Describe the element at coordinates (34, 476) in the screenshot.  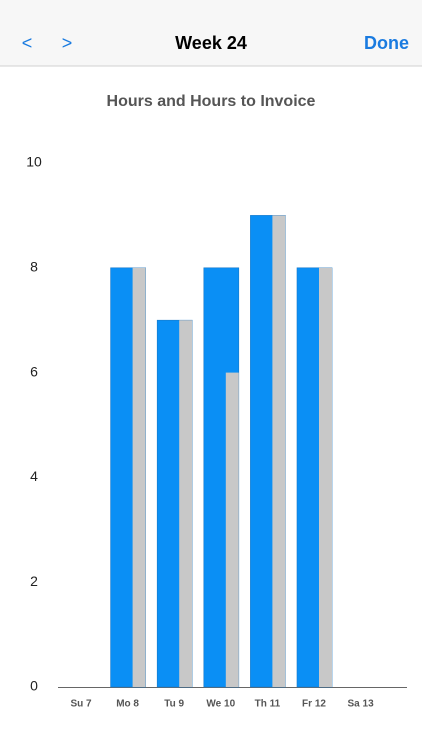
I see `y-tick-label: 4` at that location.